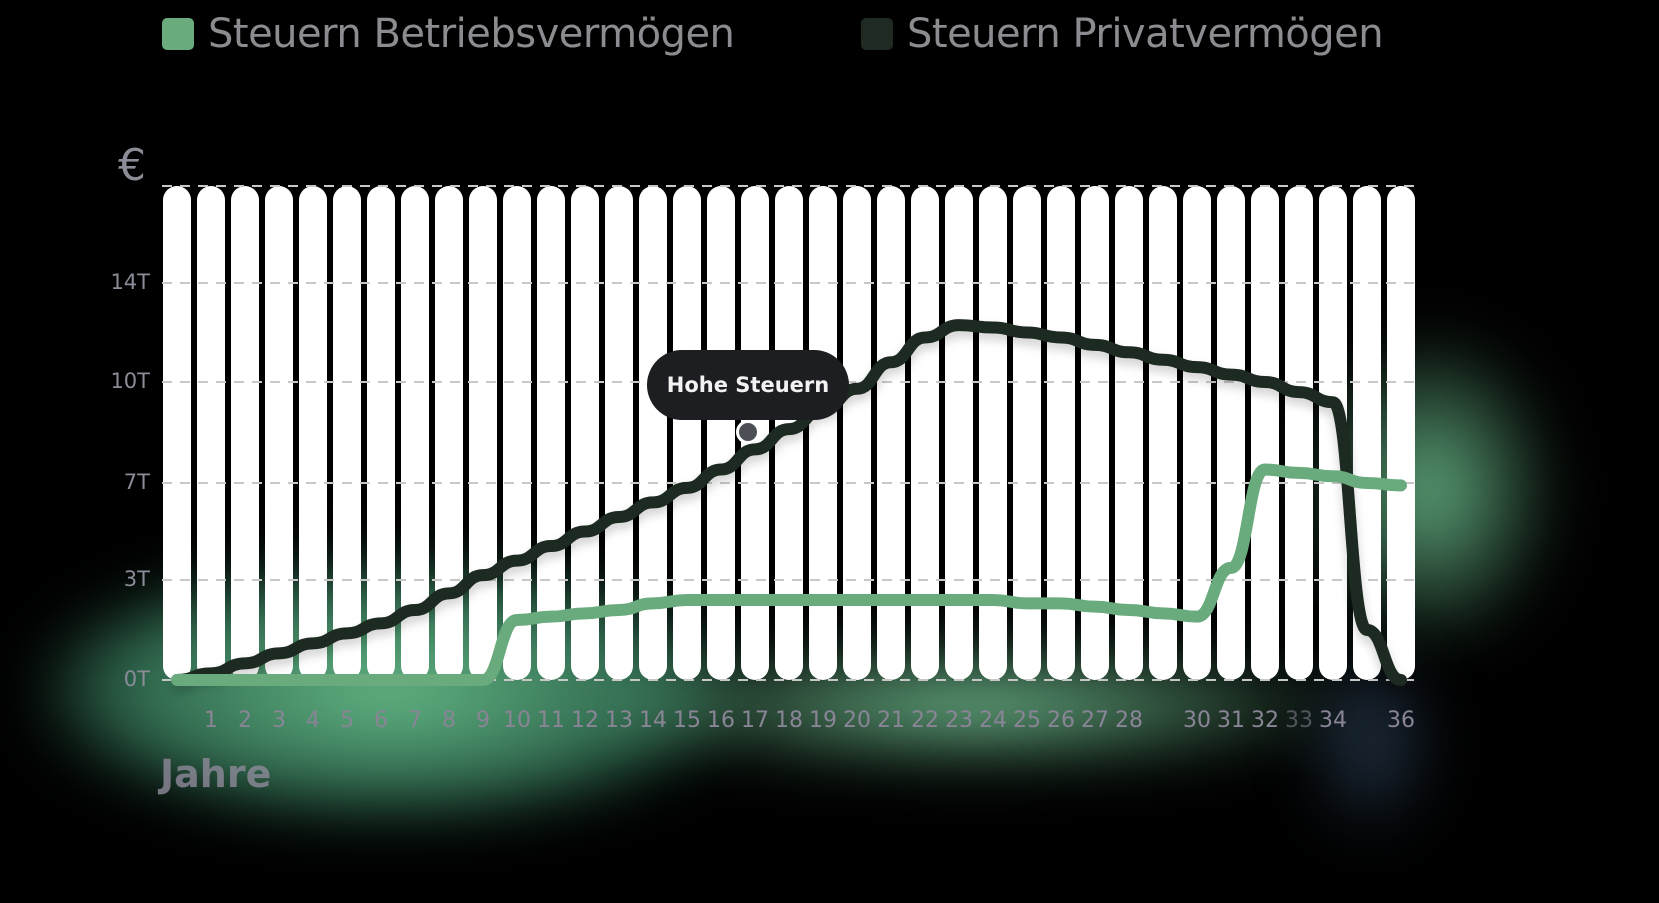 The height and width of the screenshot is (903, 1659). What do you see at coordinates (585, 720) in the screenshot?
I see `x-tick: 12` at bounding box center [585, 720].